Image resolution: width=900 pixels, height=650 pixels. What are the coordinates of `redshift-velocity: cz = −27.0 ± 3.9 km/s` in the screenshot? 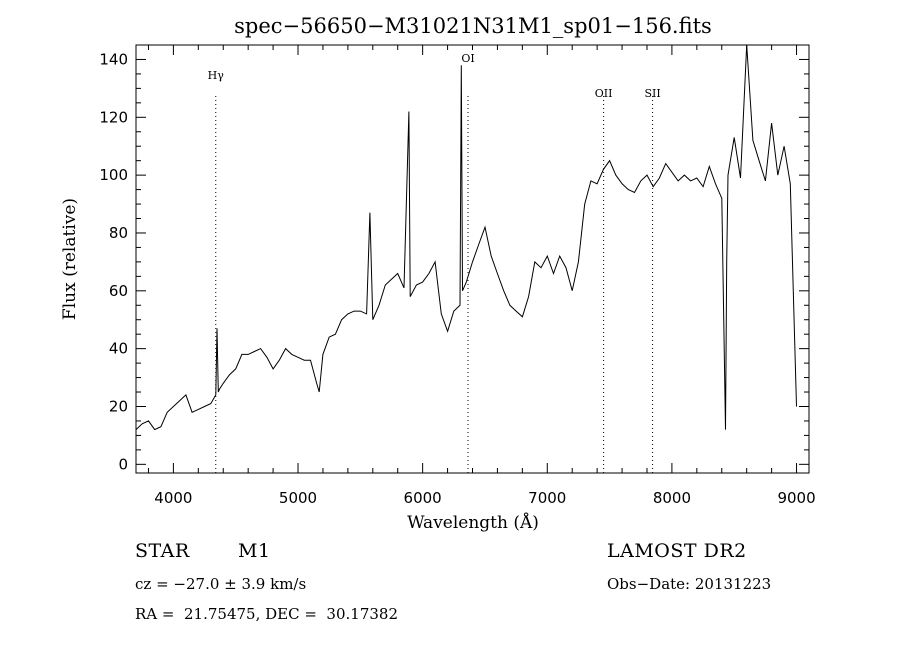 It's located at (221, 584).